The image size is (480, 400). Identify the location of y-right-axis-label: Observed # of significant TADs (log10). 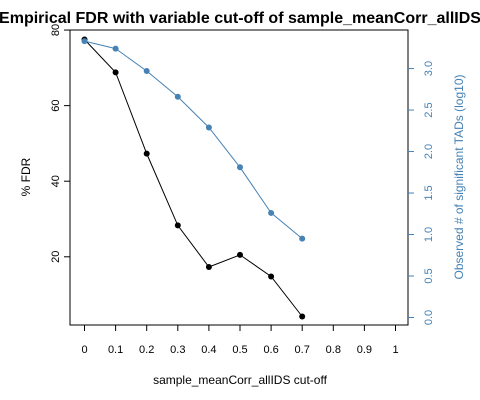
(459, 177).